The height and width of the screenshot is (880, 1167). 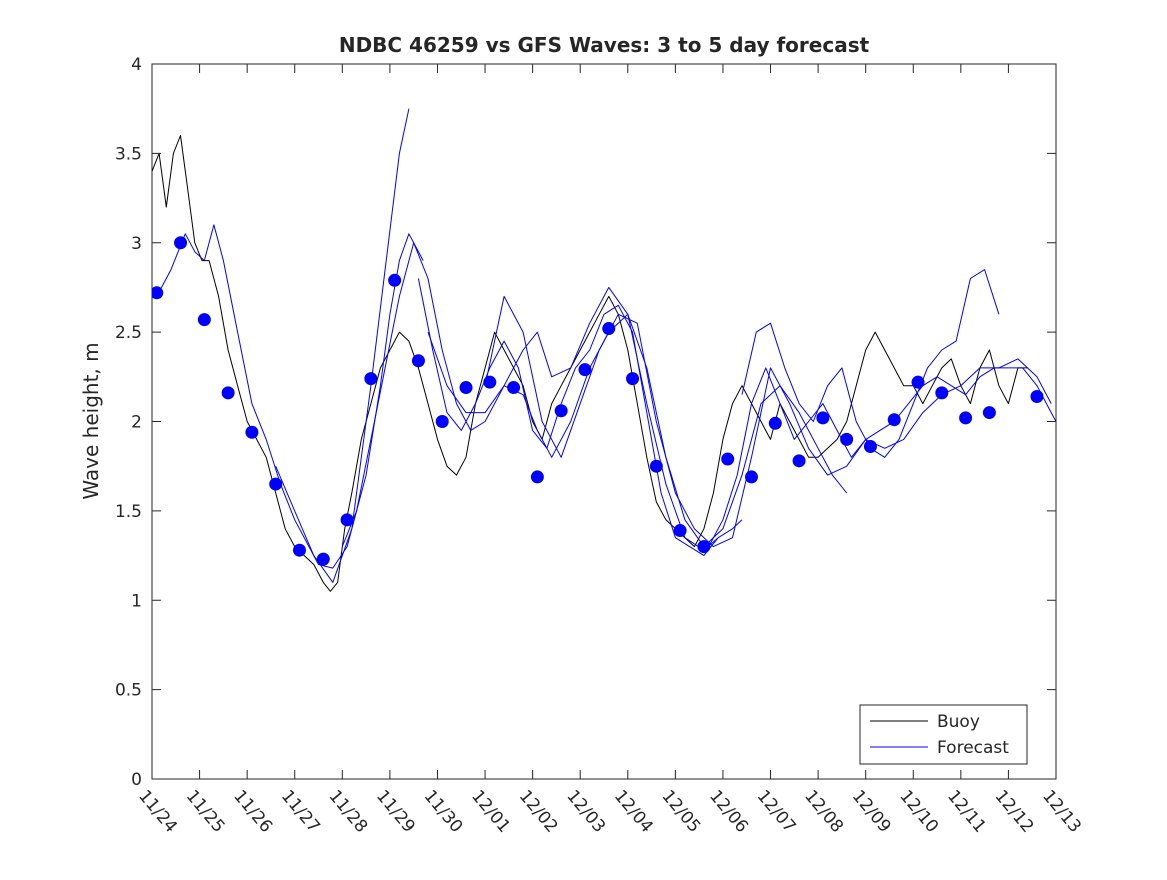 What do you see at coordinates (128, 691) in the screenshot?
I see `y-tick-label: 0.5` at bounding box center [128, 691].